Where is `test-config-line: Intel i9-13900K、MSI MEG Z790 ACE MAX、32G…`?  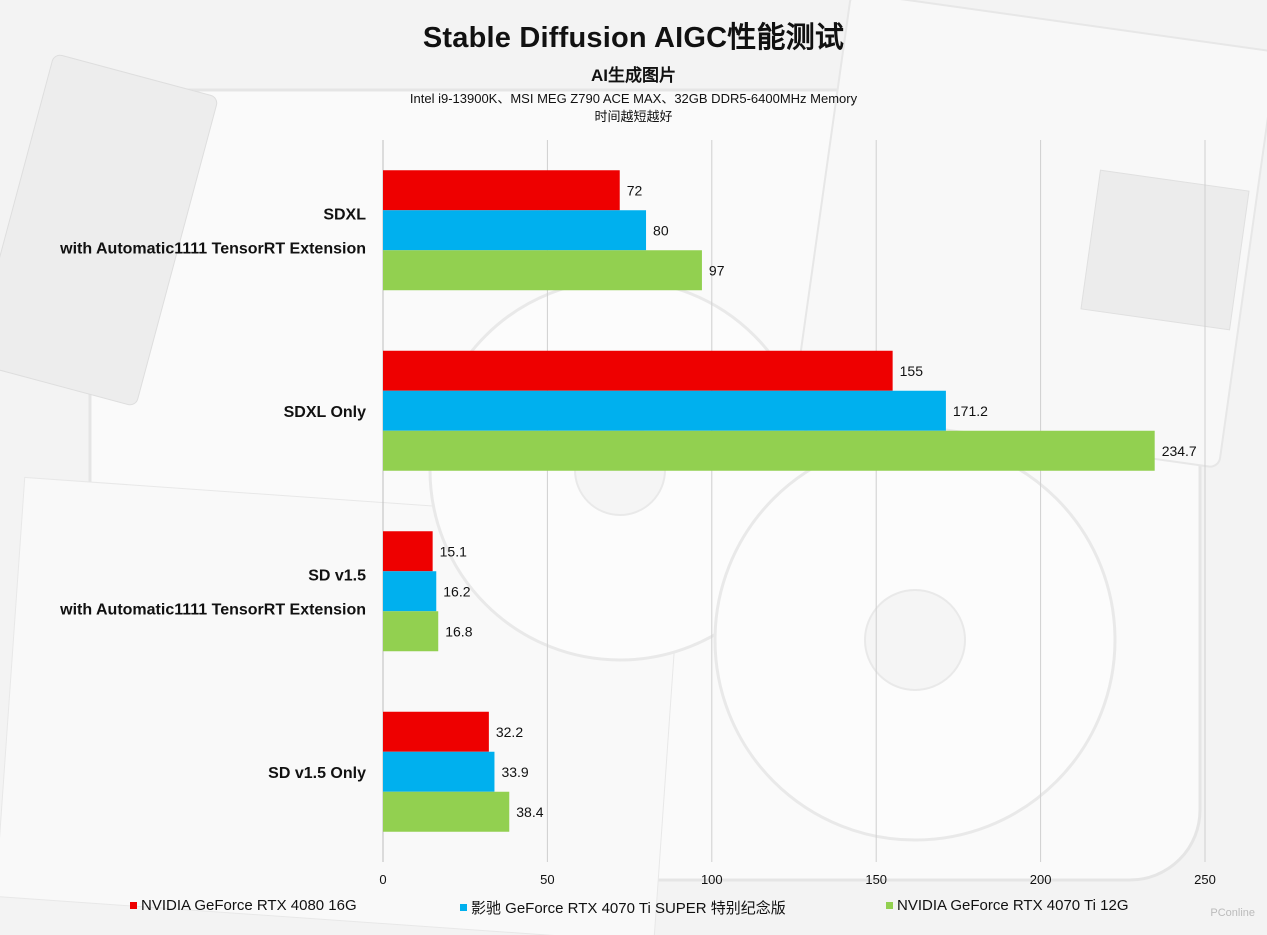
test-config-line: Intel i9-13900K、MSI MEG Z790 ACE MAX、32G… is located at coordinates (633, 98).